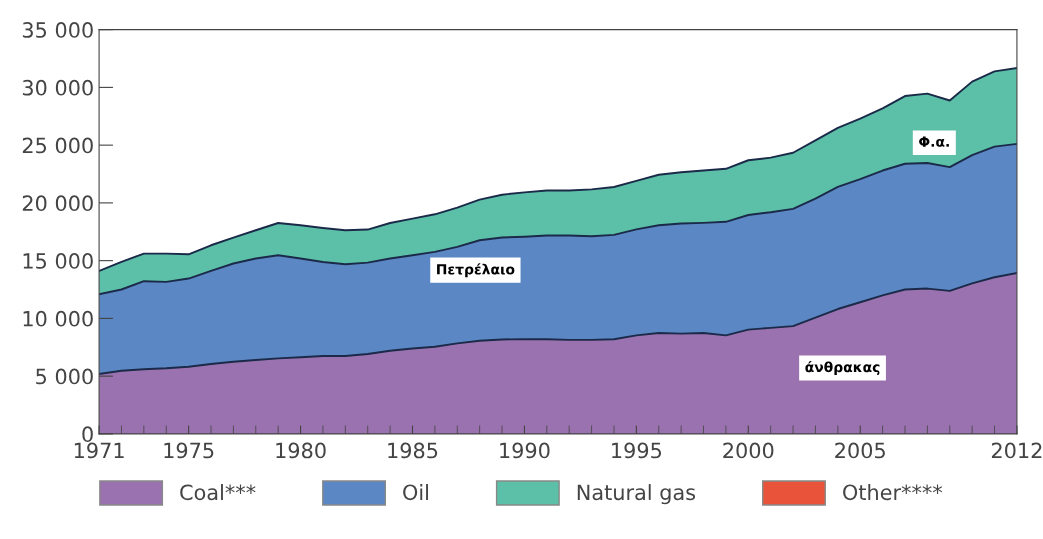  Describe the element at coordinates (476, 270) in the screenshot. I see `annotation: Πετρέλαιο` at that location.